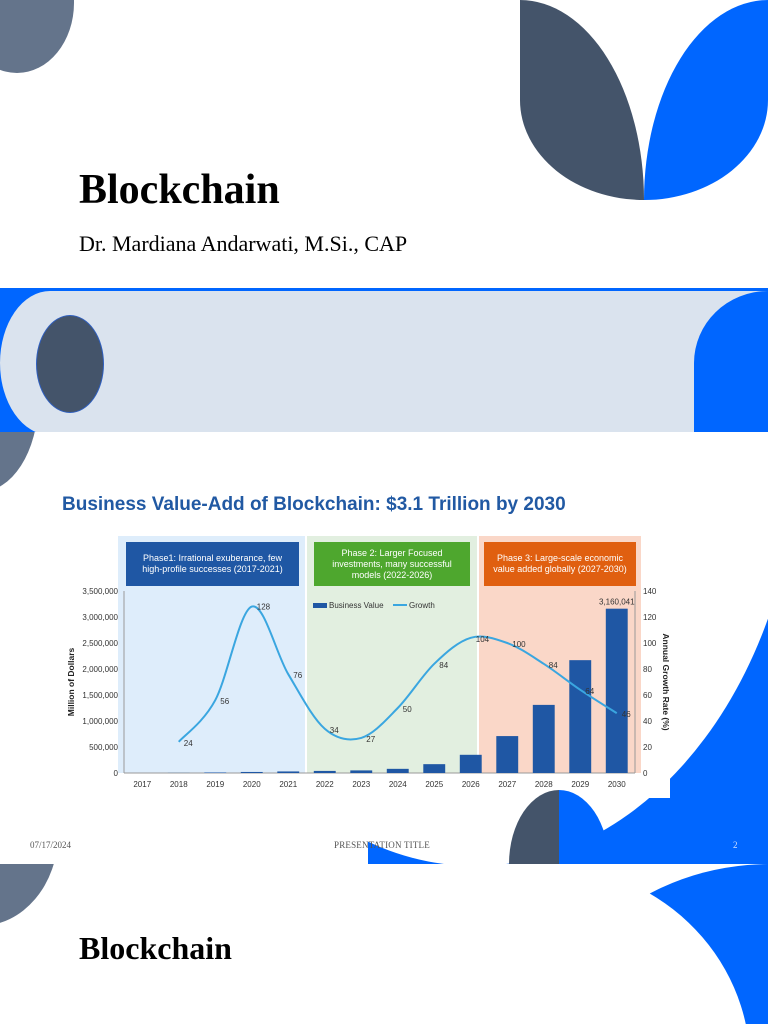  What do you see at coordinates (434, 784) in the screenshot?
I see `svg-text: 2025` at bounding box center [434, 784].